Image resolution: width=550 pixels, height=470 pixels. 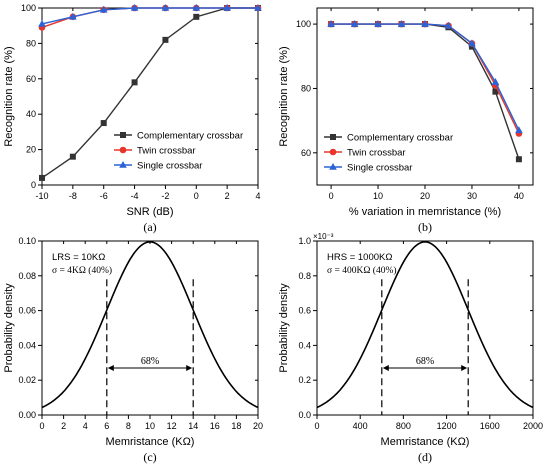 What do you see at coordinates (464, 368) in the screenshot?
I see `arrow-head-right` at bounding box center [464, 368].